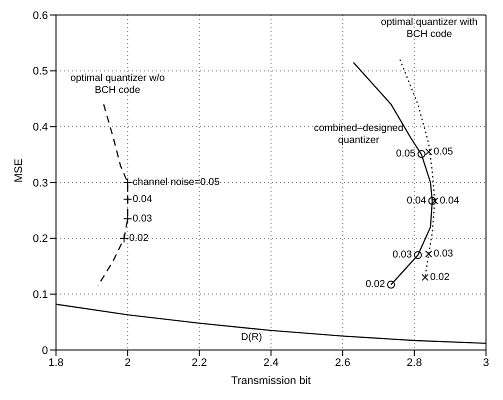 Image resolution: width=503 pixels, height=400 pixels. Describe the element at coordinates (359, 134) in the screenshot. I see `annotation: combined–designed quantizer` at that location.